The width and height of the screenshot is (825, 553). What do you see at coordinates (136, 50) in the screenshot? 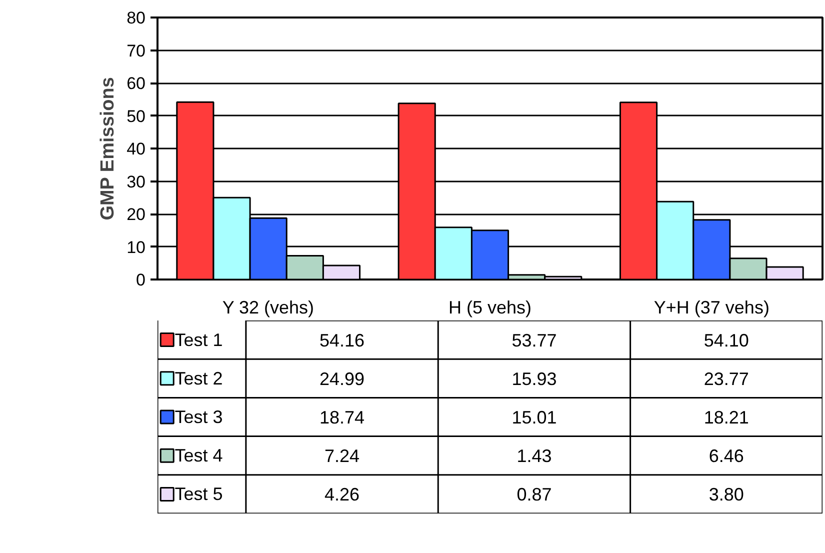
I see `y-tick-label: 70` at bounding box center [136, 50].